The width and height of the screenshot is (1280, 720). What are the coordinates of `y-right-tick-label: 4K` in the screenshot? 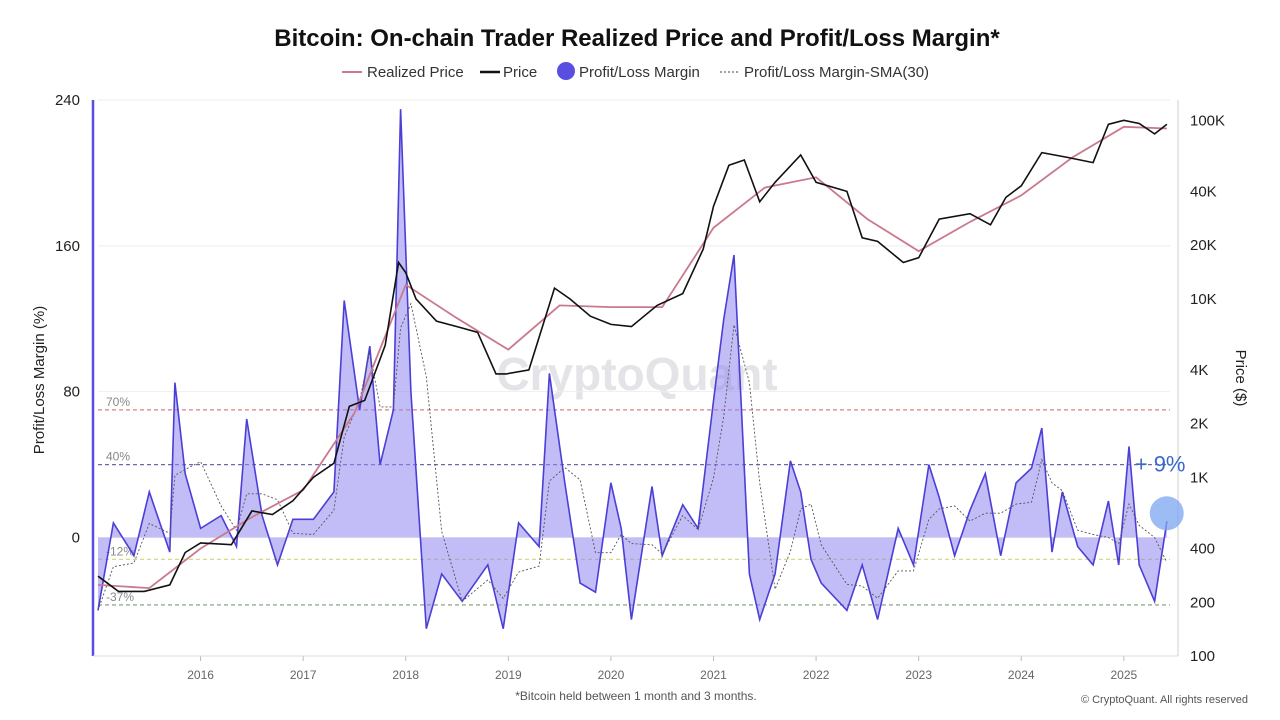 It's located at (1199, 370).